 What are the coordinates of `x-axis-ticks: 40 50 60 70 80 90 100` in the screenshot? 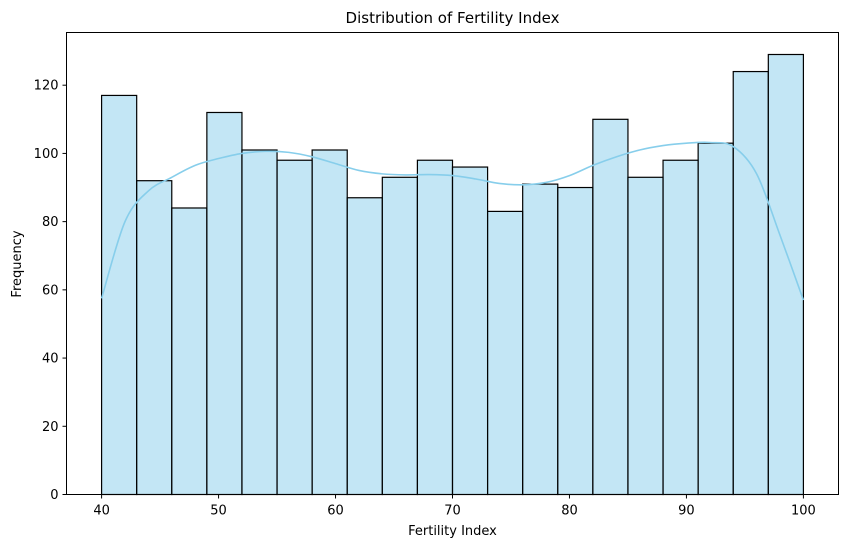 It's located at (454, 506).